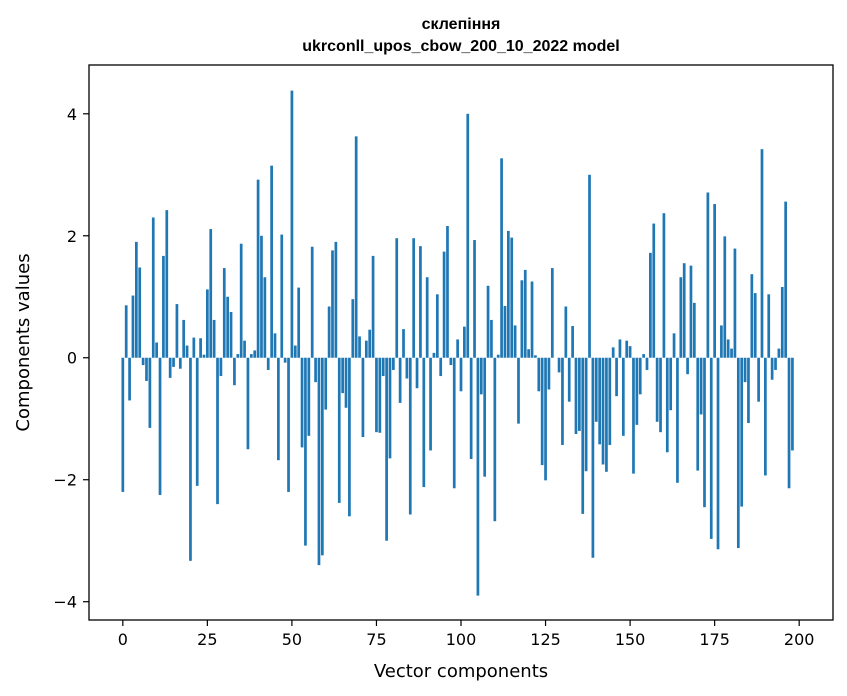  What do you see at coordinates (292, 639) in the screenshot?
I see `x-tick-label: 50` at bounding box center [292, 639].